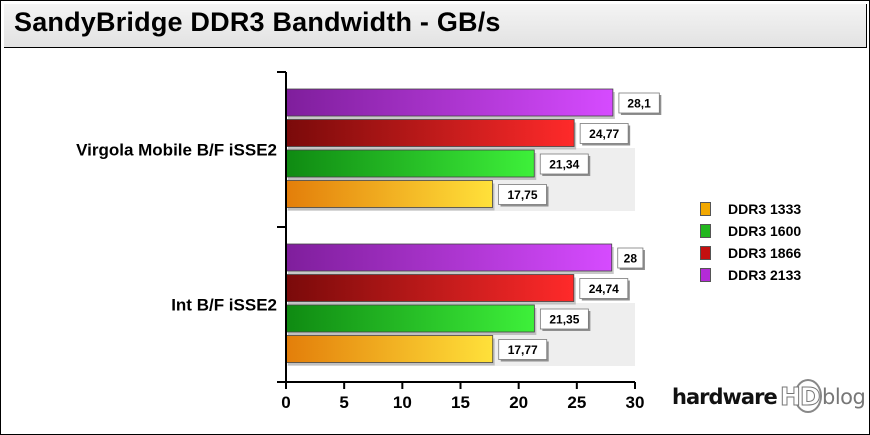 This screenshot has height=435, width=870. What do you see at coordinates (402, 402) in the screenshot?
I see `x-tick-label: 10` at bounding box center [402, 402].